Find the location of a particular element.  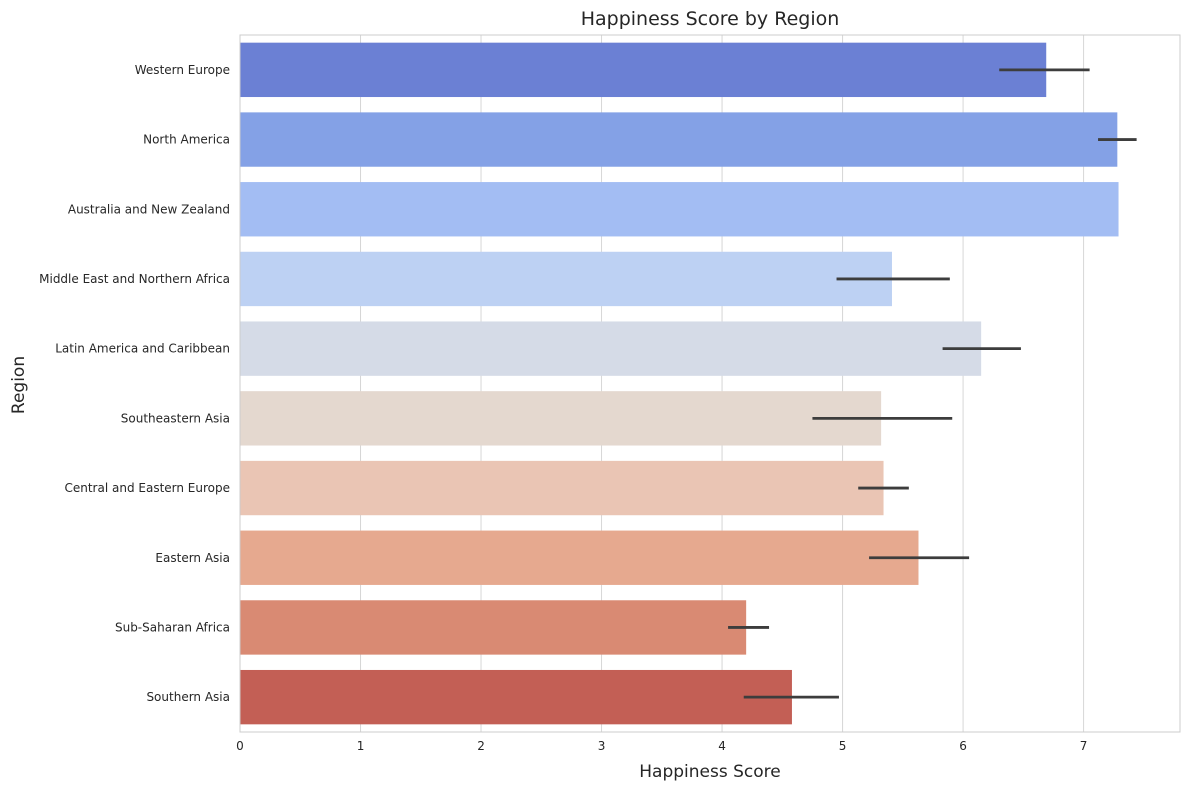

x-tick-label: 2 is located at coordinates (481, 746).